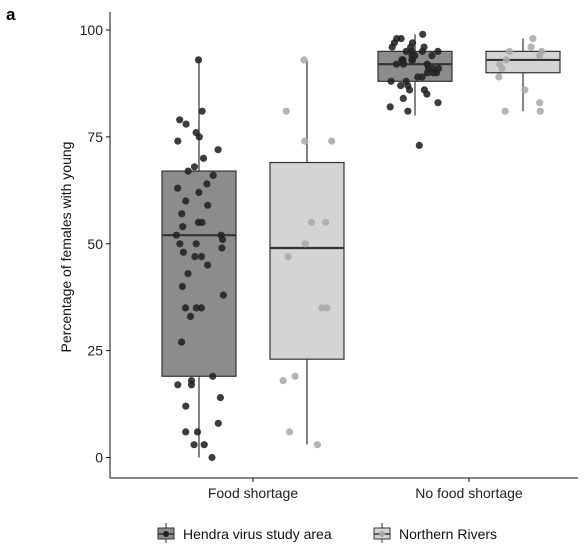 This screenshot has width=585, height=546. What do you see at coordinates (448, 534) in the screenshot?
I see `legend-label: Northern Rivers` at bounding box center [448, 534].